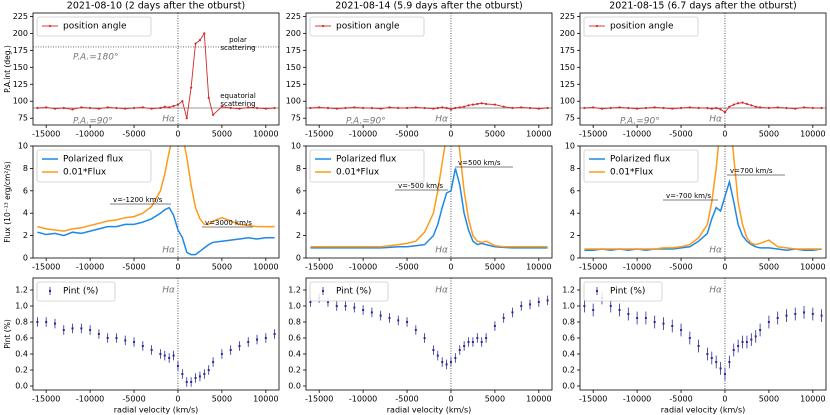 The image size is (830, 415). What do you see at coordinates (568, 370) in the screenshot?
I see `y-tick-label: 0.2` at bounding box center [568, 370].